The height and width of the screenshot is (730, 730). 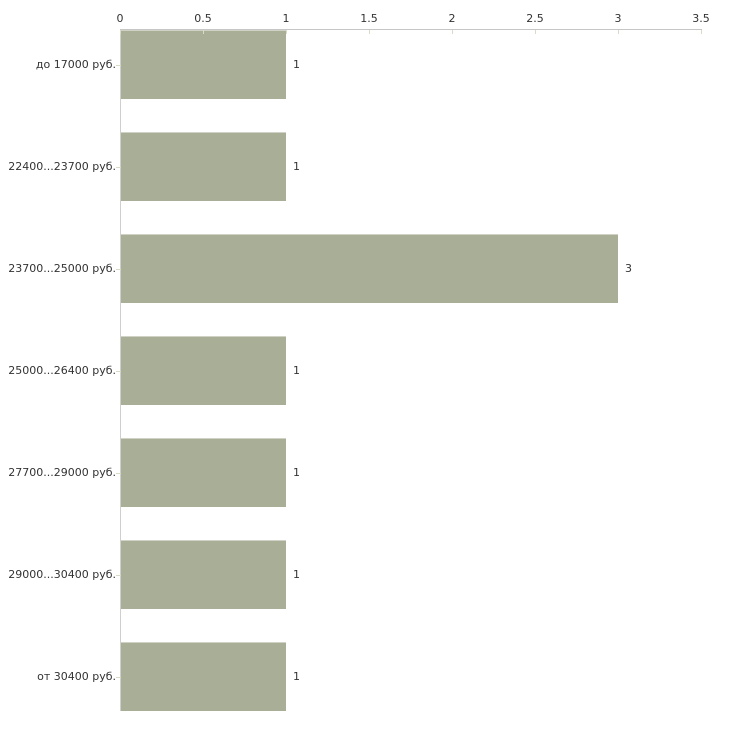 I want to click on category-label: 25000...26400 руб., so click(x=62, y=370).